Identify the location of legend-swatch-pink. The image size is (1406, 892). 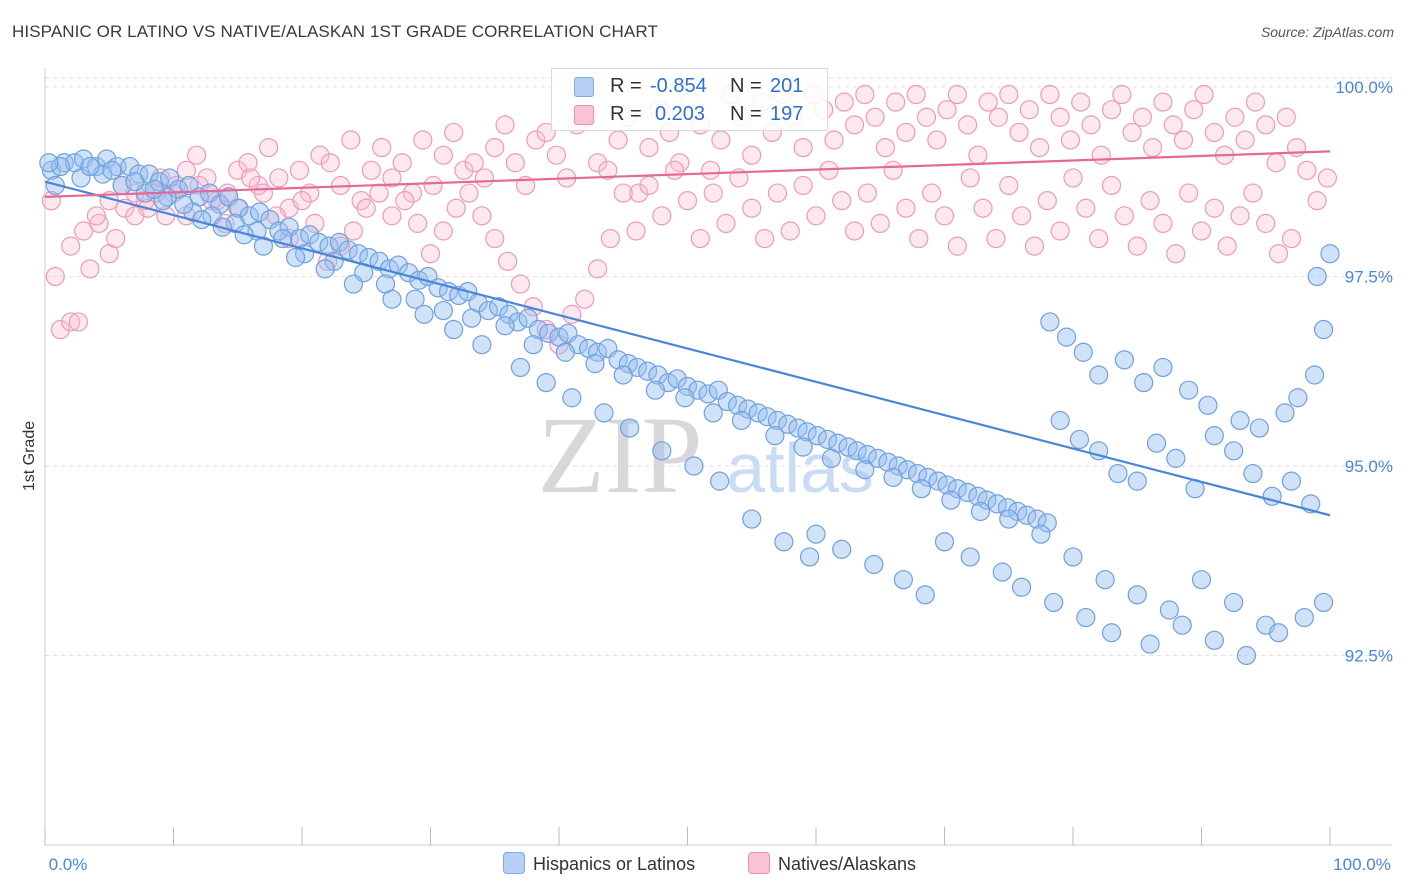
(584, 115).